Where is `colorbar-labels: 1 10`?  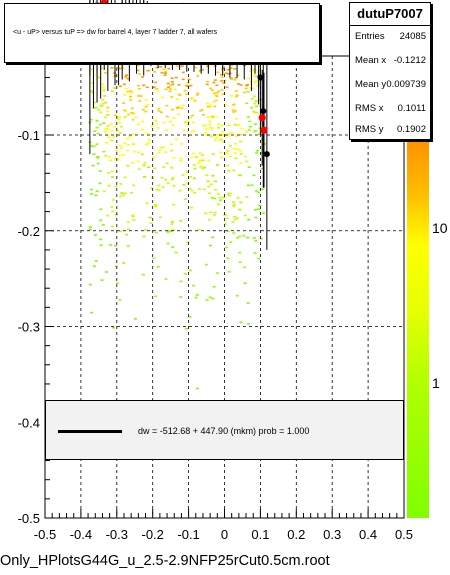
colorbar-labels: 1 10 is located at coordinates (440, 305).